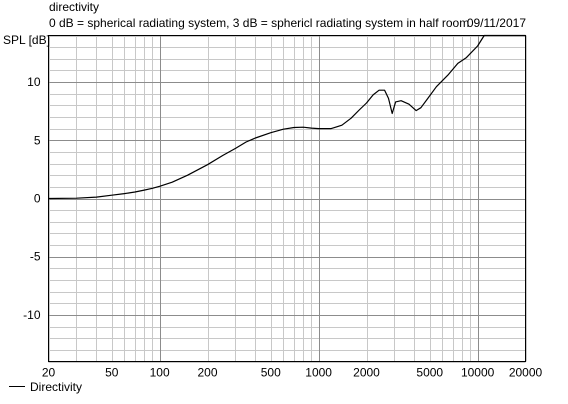  I want to click on x-tick-label: 10000, so click(478, 373).